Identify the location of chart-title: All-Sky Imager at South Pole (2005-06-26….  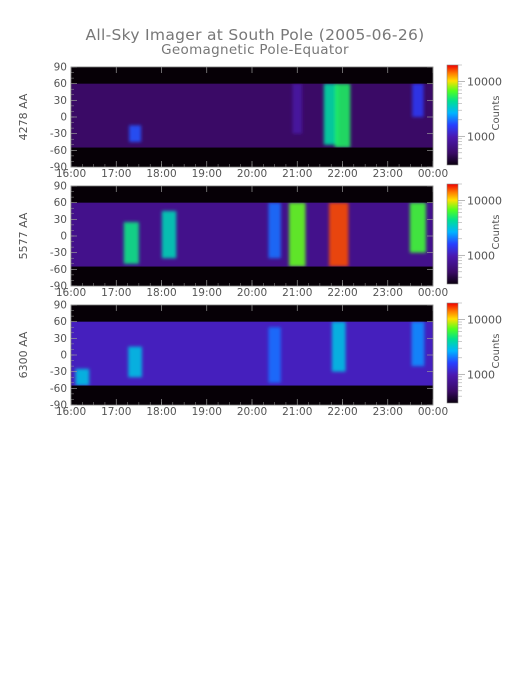
(255, 35).